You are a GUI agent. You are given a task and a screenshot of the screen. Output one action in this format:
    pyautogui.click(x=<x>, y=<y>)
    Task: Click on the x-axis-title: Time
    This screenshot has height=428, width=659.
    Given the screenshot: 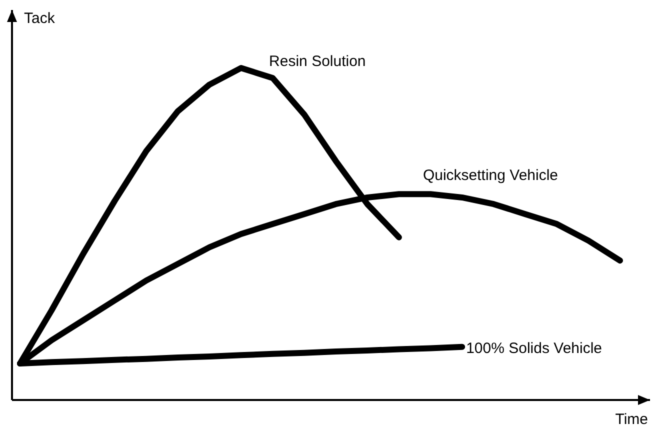 What is the action you would take?
    pyautogui.click(x=631, y=419)
    